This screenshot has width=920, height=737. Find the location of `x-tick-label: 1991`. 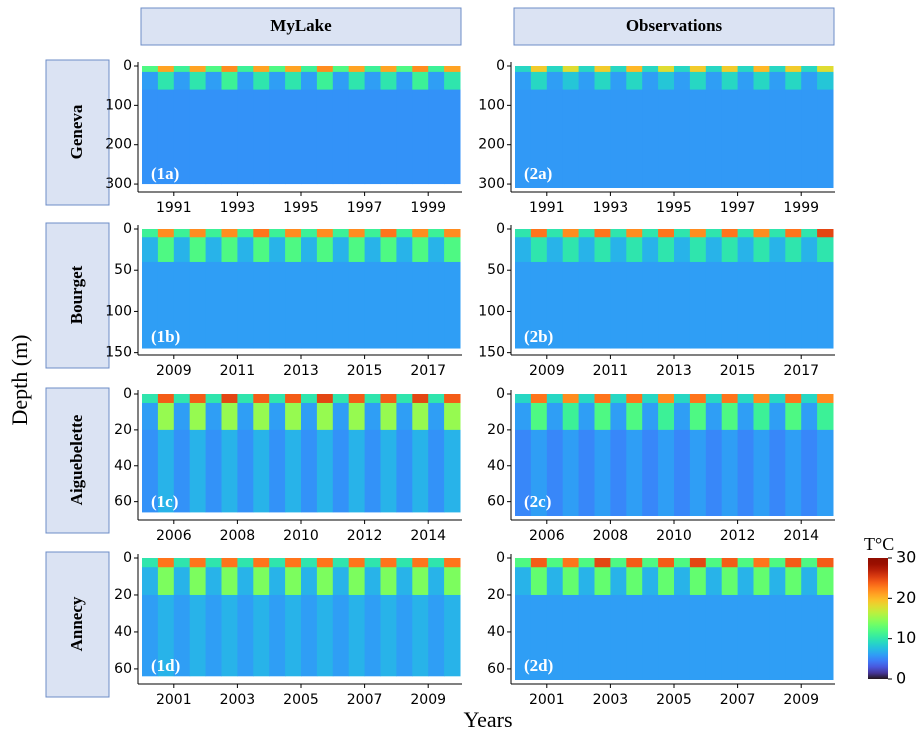

x-tick-label: 1991 is located at coordinates (174, 208).